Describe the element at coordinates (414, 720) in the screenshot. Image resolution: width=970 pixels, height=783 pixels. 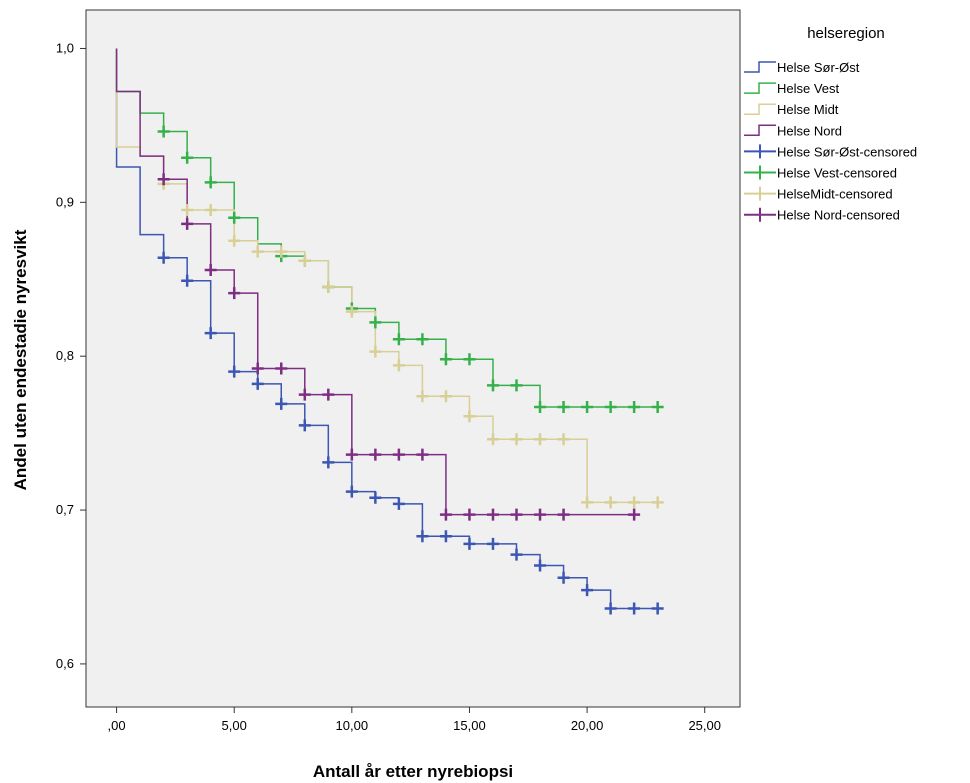
I see `x-axis: ,00 5,00 10,00 15,00 20,00 25,00` at that location.